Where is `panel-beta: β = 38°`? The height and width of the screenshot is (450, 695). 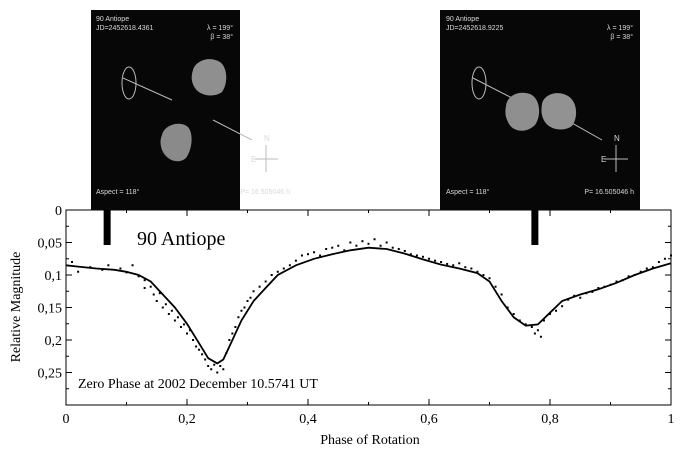
panel-beta: β = 38° is located at coordinates (621, 37).